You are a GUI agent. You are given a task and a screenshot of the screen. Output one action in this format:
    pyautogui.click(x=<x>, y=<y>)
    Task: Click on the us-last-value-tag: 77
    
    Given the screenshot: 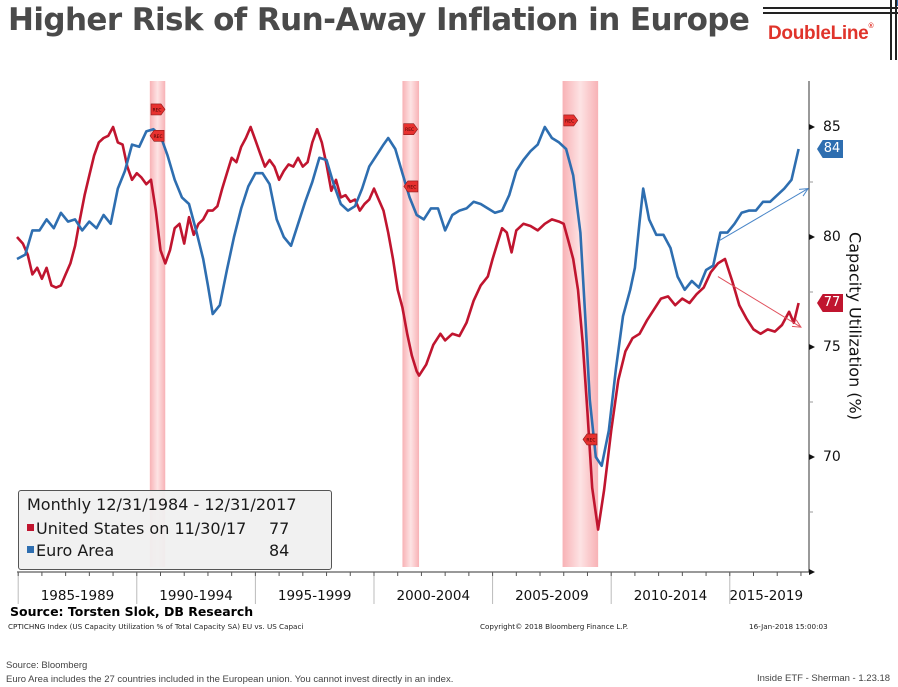 What is the action you would take?
    pyautogui.click(x=830, y=303)
    